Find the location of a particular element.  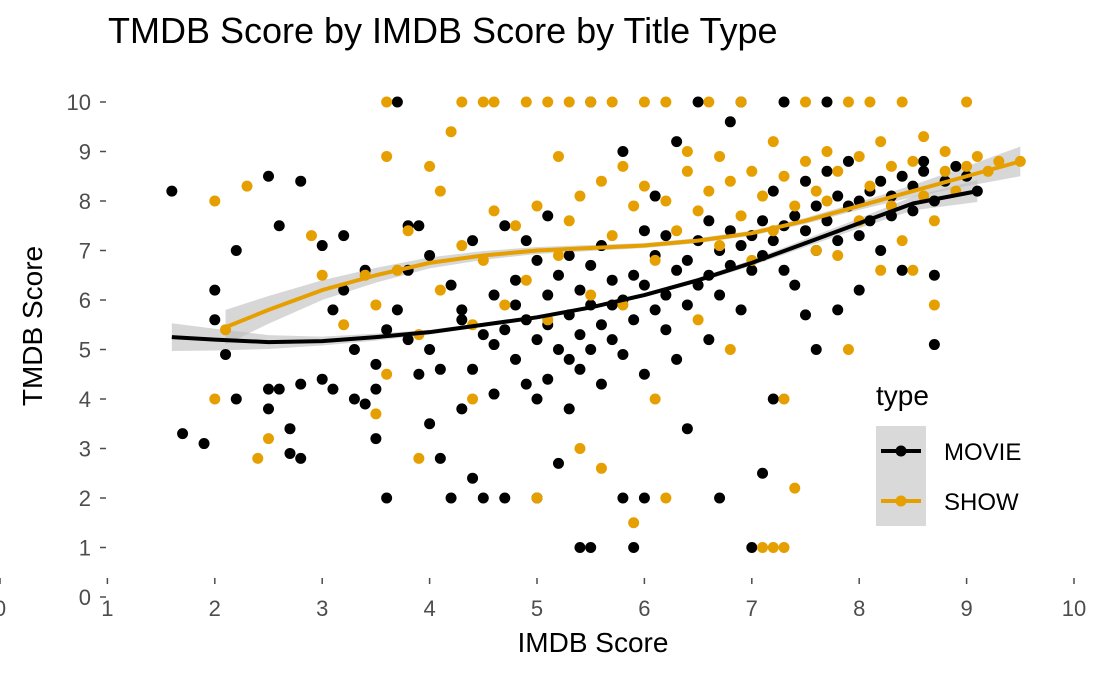

x-tick-label: 4 is located at coordinates (429, 608).